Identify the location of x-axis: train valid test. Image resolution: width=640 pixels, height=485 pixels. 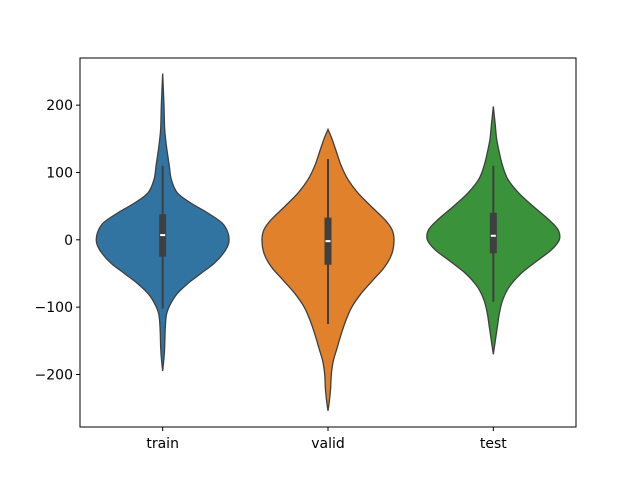
(326, 439).